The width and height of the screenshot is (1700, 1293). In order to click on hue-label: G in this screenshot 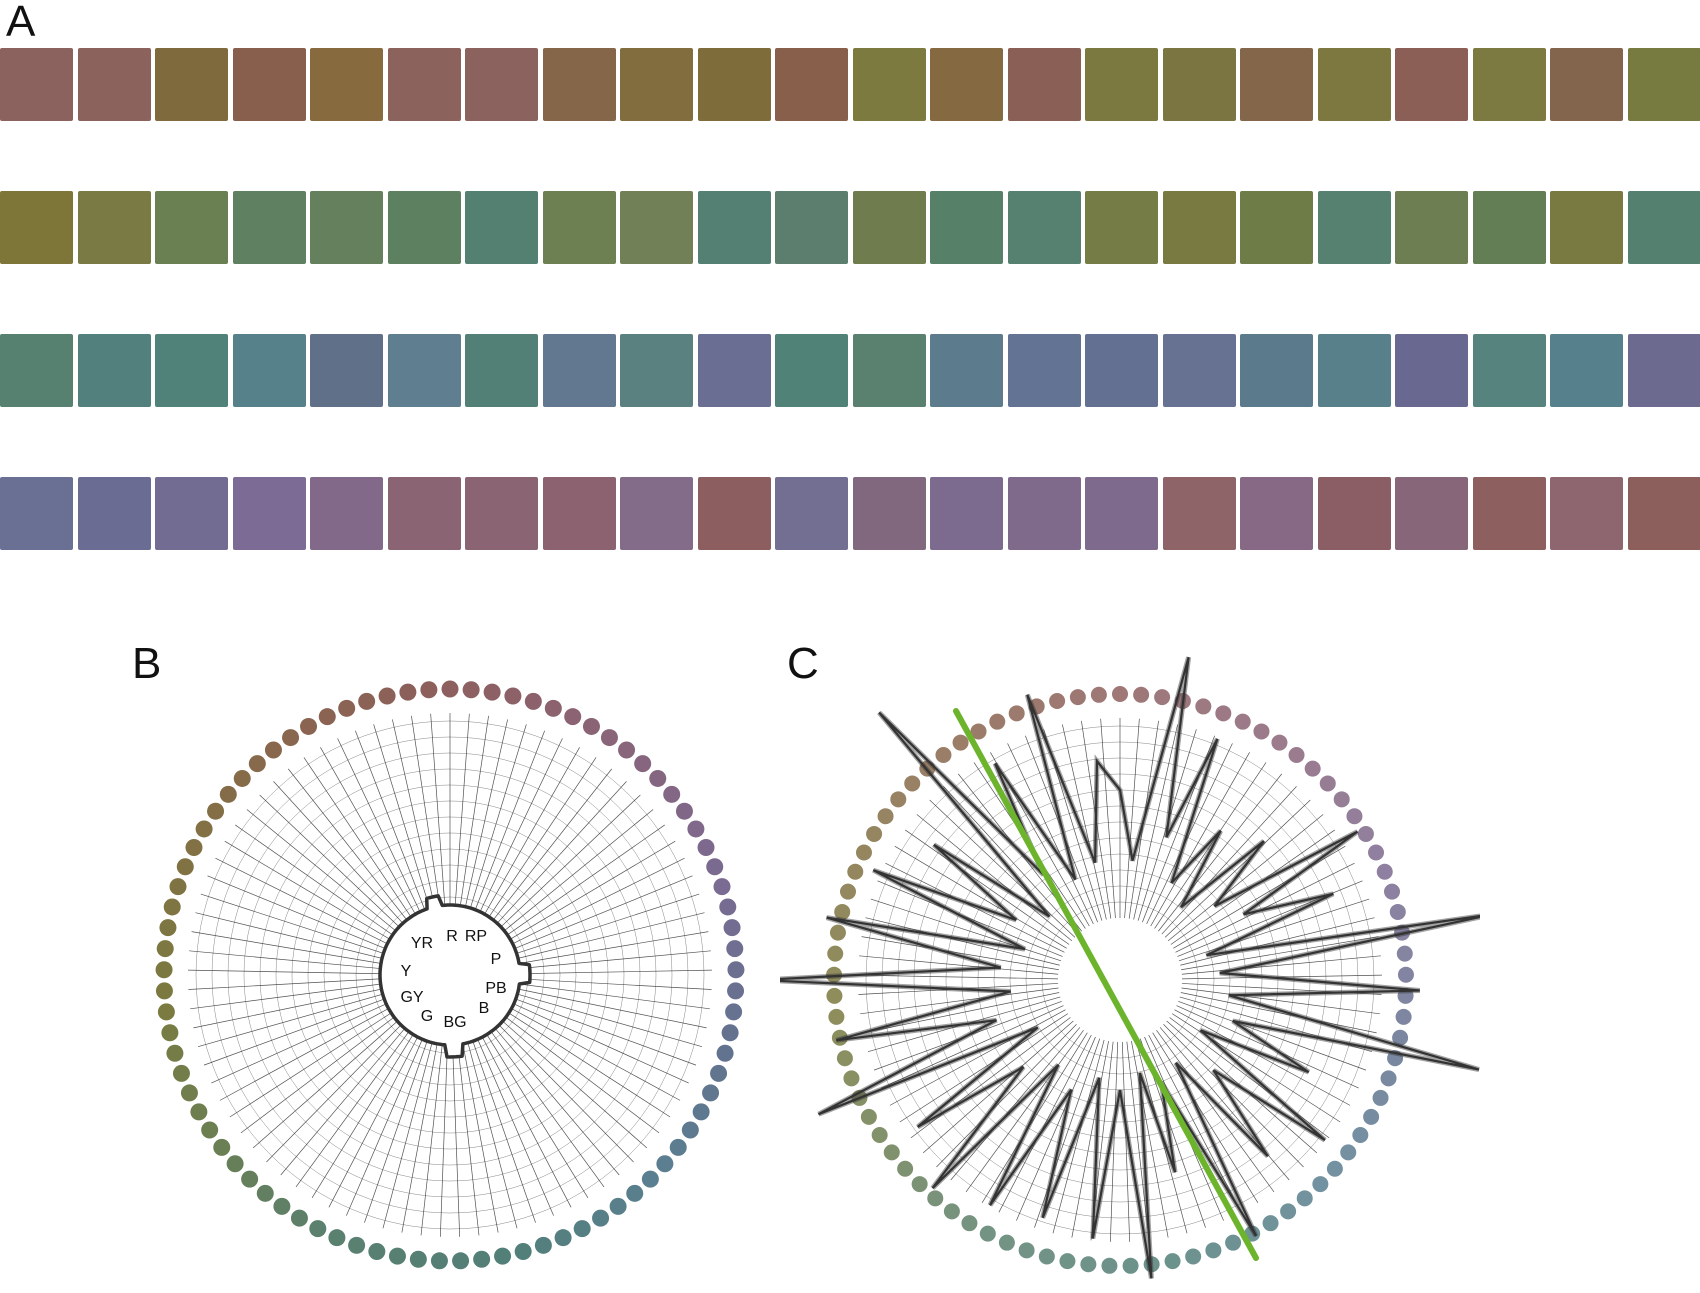, I will do `click(427, 1016)`.